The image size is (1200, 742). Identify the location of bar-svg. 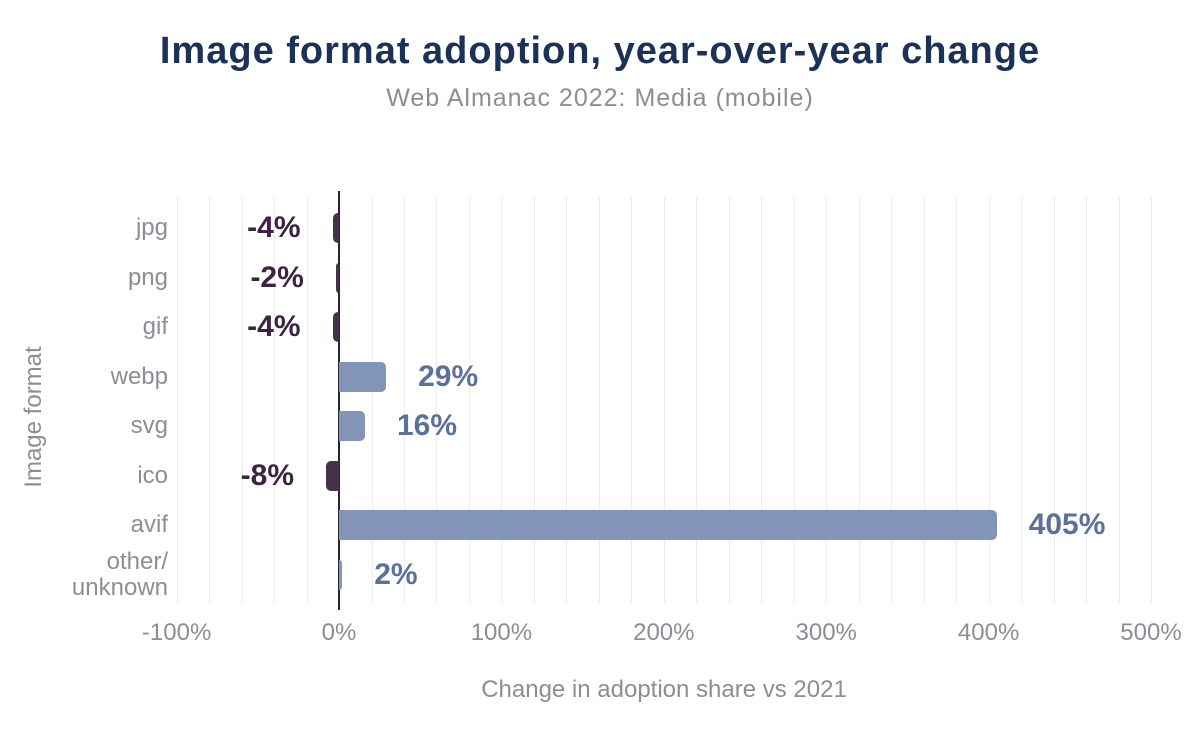
(352, 426).